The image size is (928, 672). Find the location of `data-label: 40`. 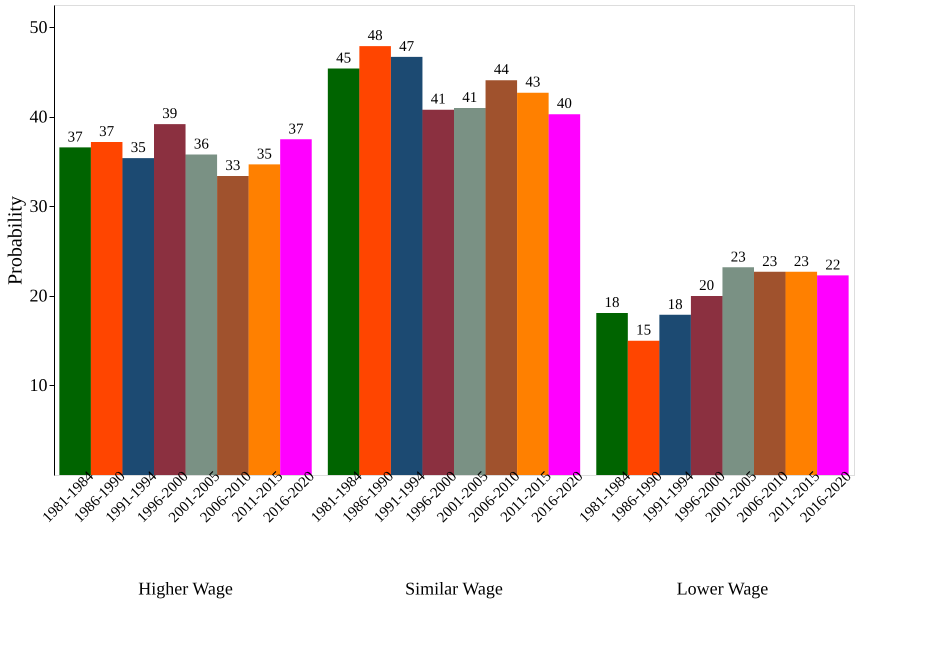

data-label: 40 is located at coordinates (564, 104).